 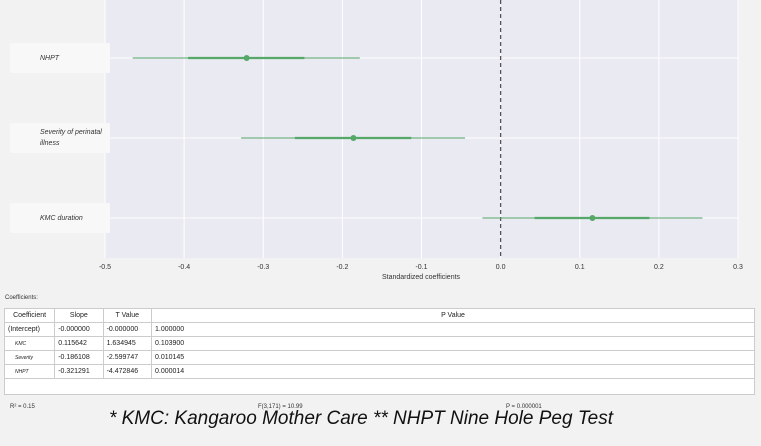 I want to click on x-tick-label: -0.2, so click(x=342, y=267).